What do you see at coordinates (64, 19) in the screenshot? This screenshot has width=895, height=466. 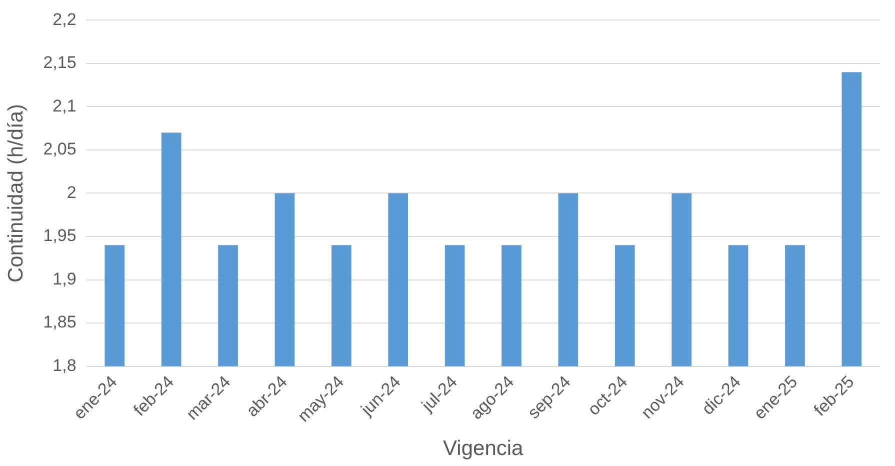 I see `y-tick-label: 2,2` at bounding box center [64, 19].